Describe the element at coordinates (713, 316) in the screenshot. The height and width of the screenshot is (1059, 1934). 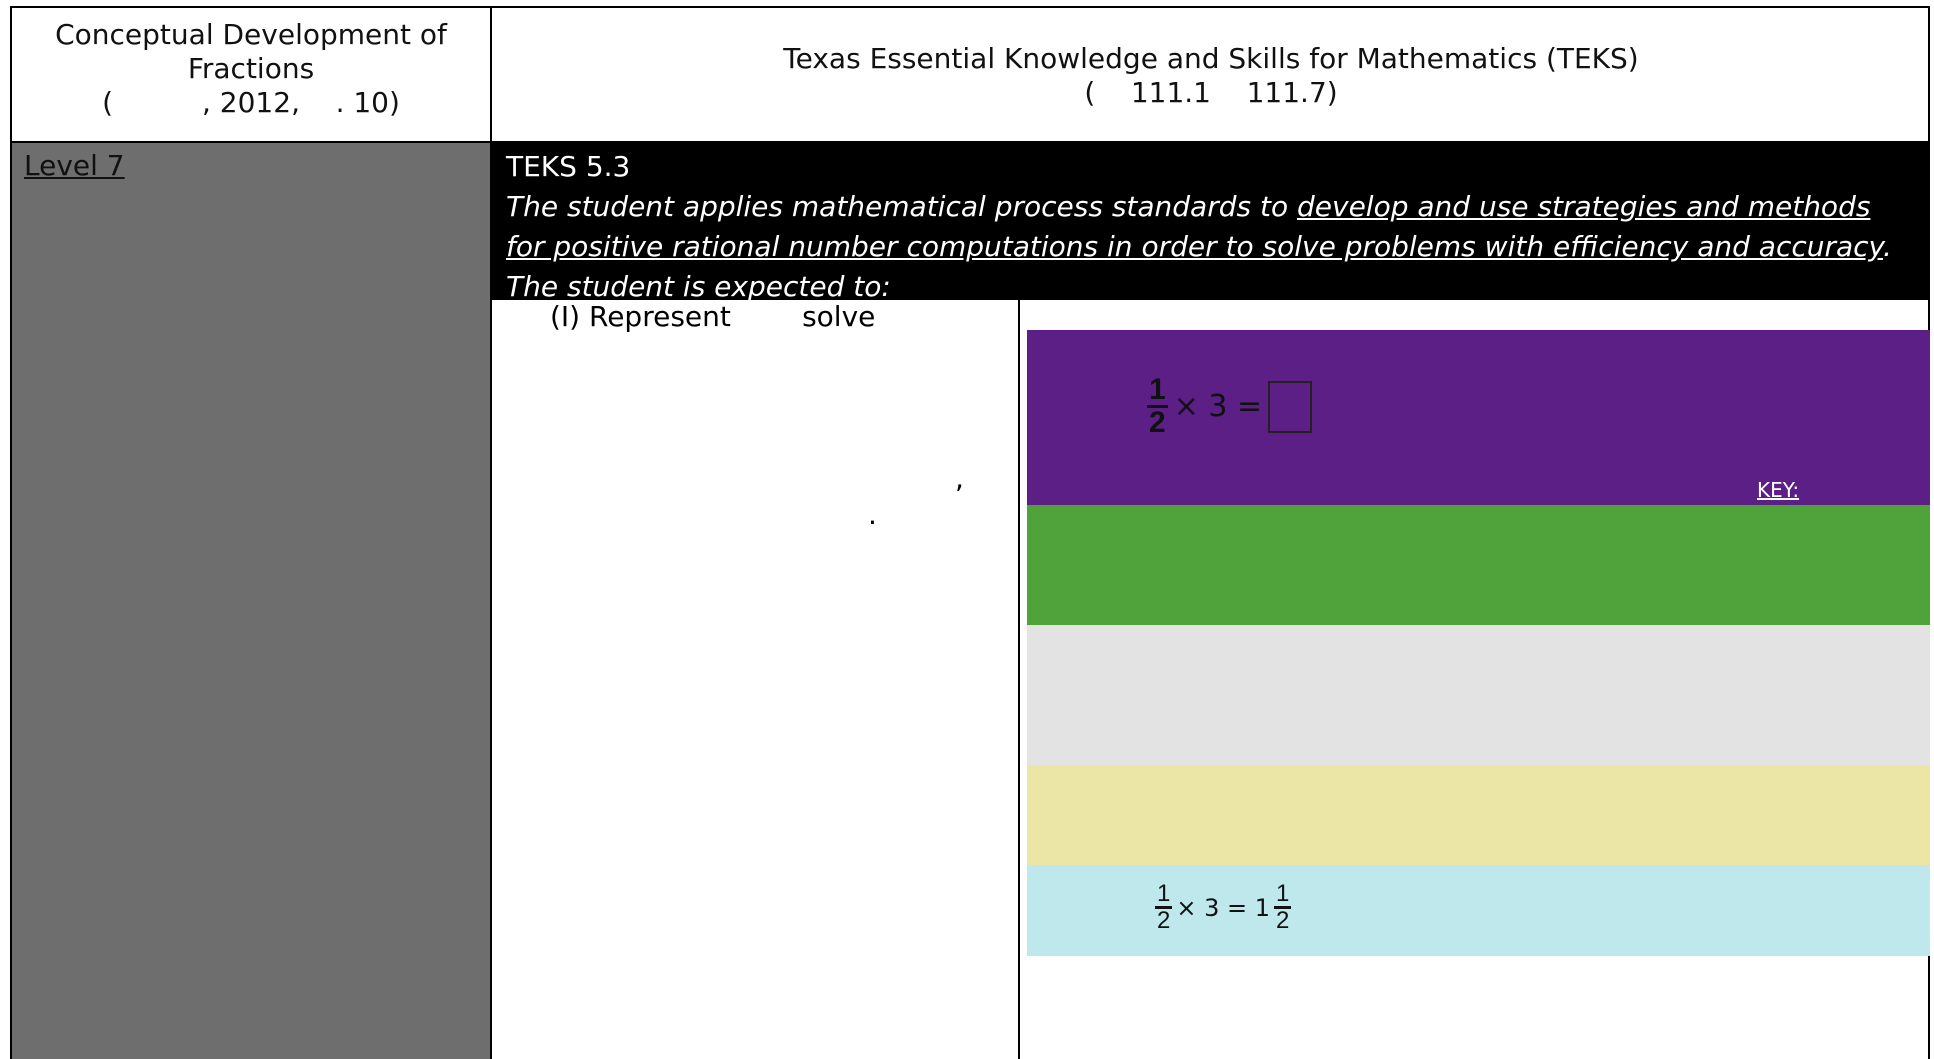
I see `expectation-text: (I) Represent solve` at that location.